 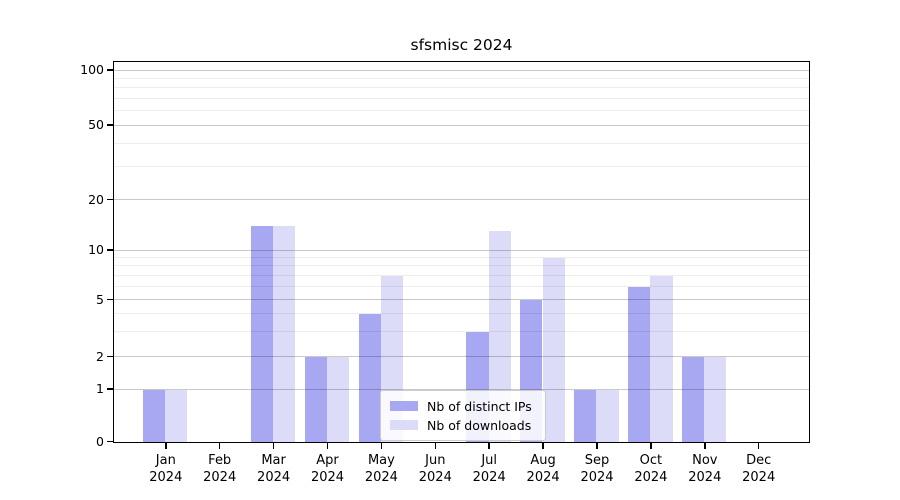 What do you see at coordinates (381, 469) in the screenshot?
I see `x-tick-label-may: May 2024` at bounding box center [381, 469].